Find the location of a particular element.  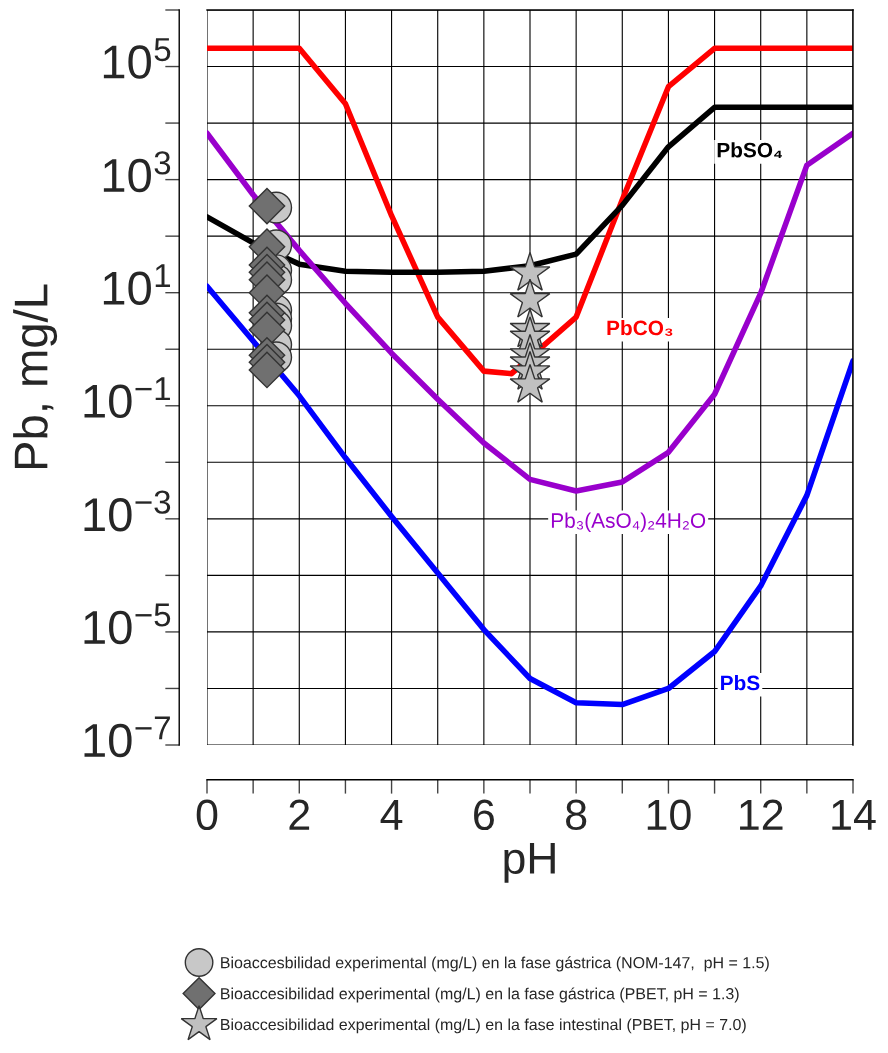

legend-label: Bioaccesibilidad experimental (mg/L) en la fase gástrica (PBET, pH = 1.3) is located at coordinates (480, 995).